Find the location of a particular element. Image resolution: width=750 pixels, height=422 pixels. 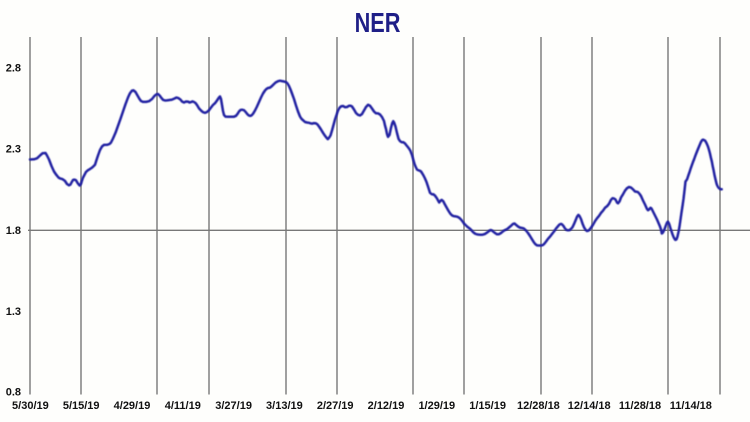

svg-text: 12/28/18 is located at coordinates (538, 406).